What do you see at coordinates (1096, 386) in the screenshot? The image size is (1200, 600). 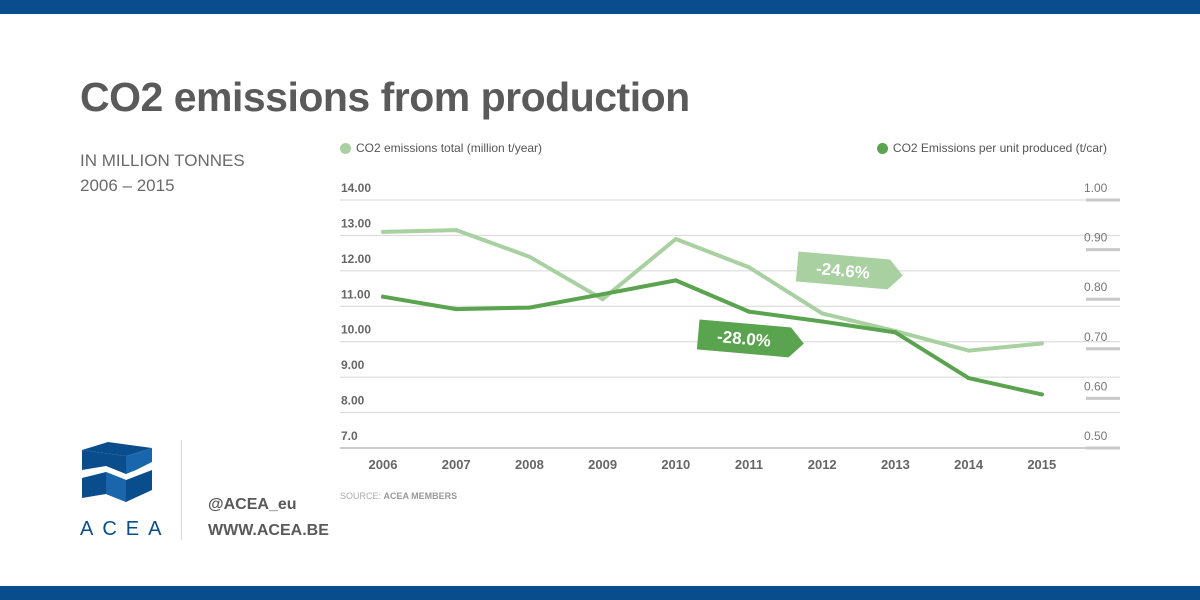 I see `right-axis-tick-label: 0.60` at bounding box center [1096, 386].